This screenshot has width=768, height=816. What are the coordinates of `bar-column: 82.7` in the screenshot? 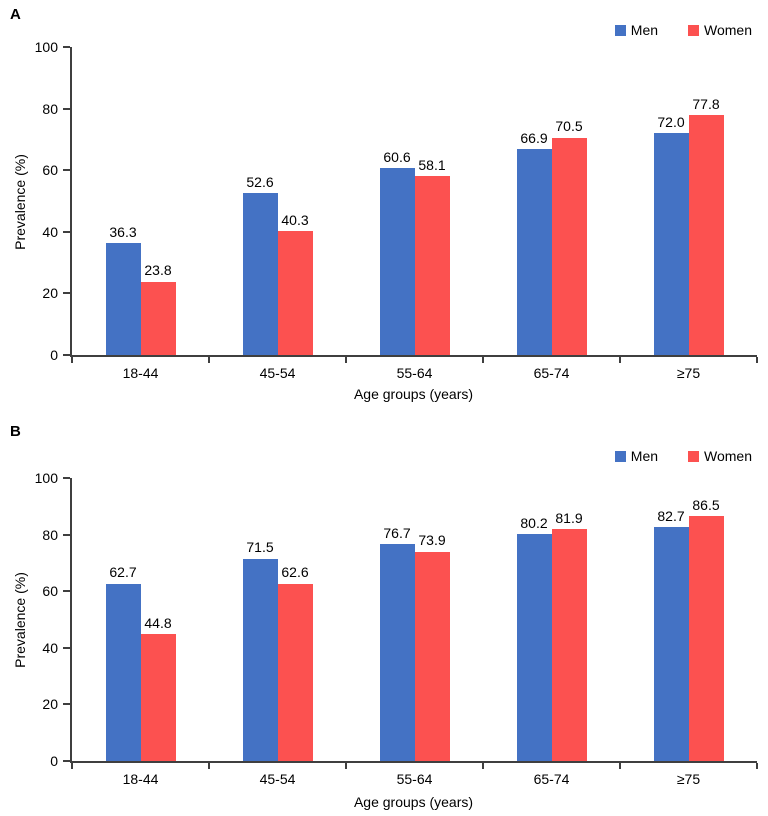 It's located at (671, 619).